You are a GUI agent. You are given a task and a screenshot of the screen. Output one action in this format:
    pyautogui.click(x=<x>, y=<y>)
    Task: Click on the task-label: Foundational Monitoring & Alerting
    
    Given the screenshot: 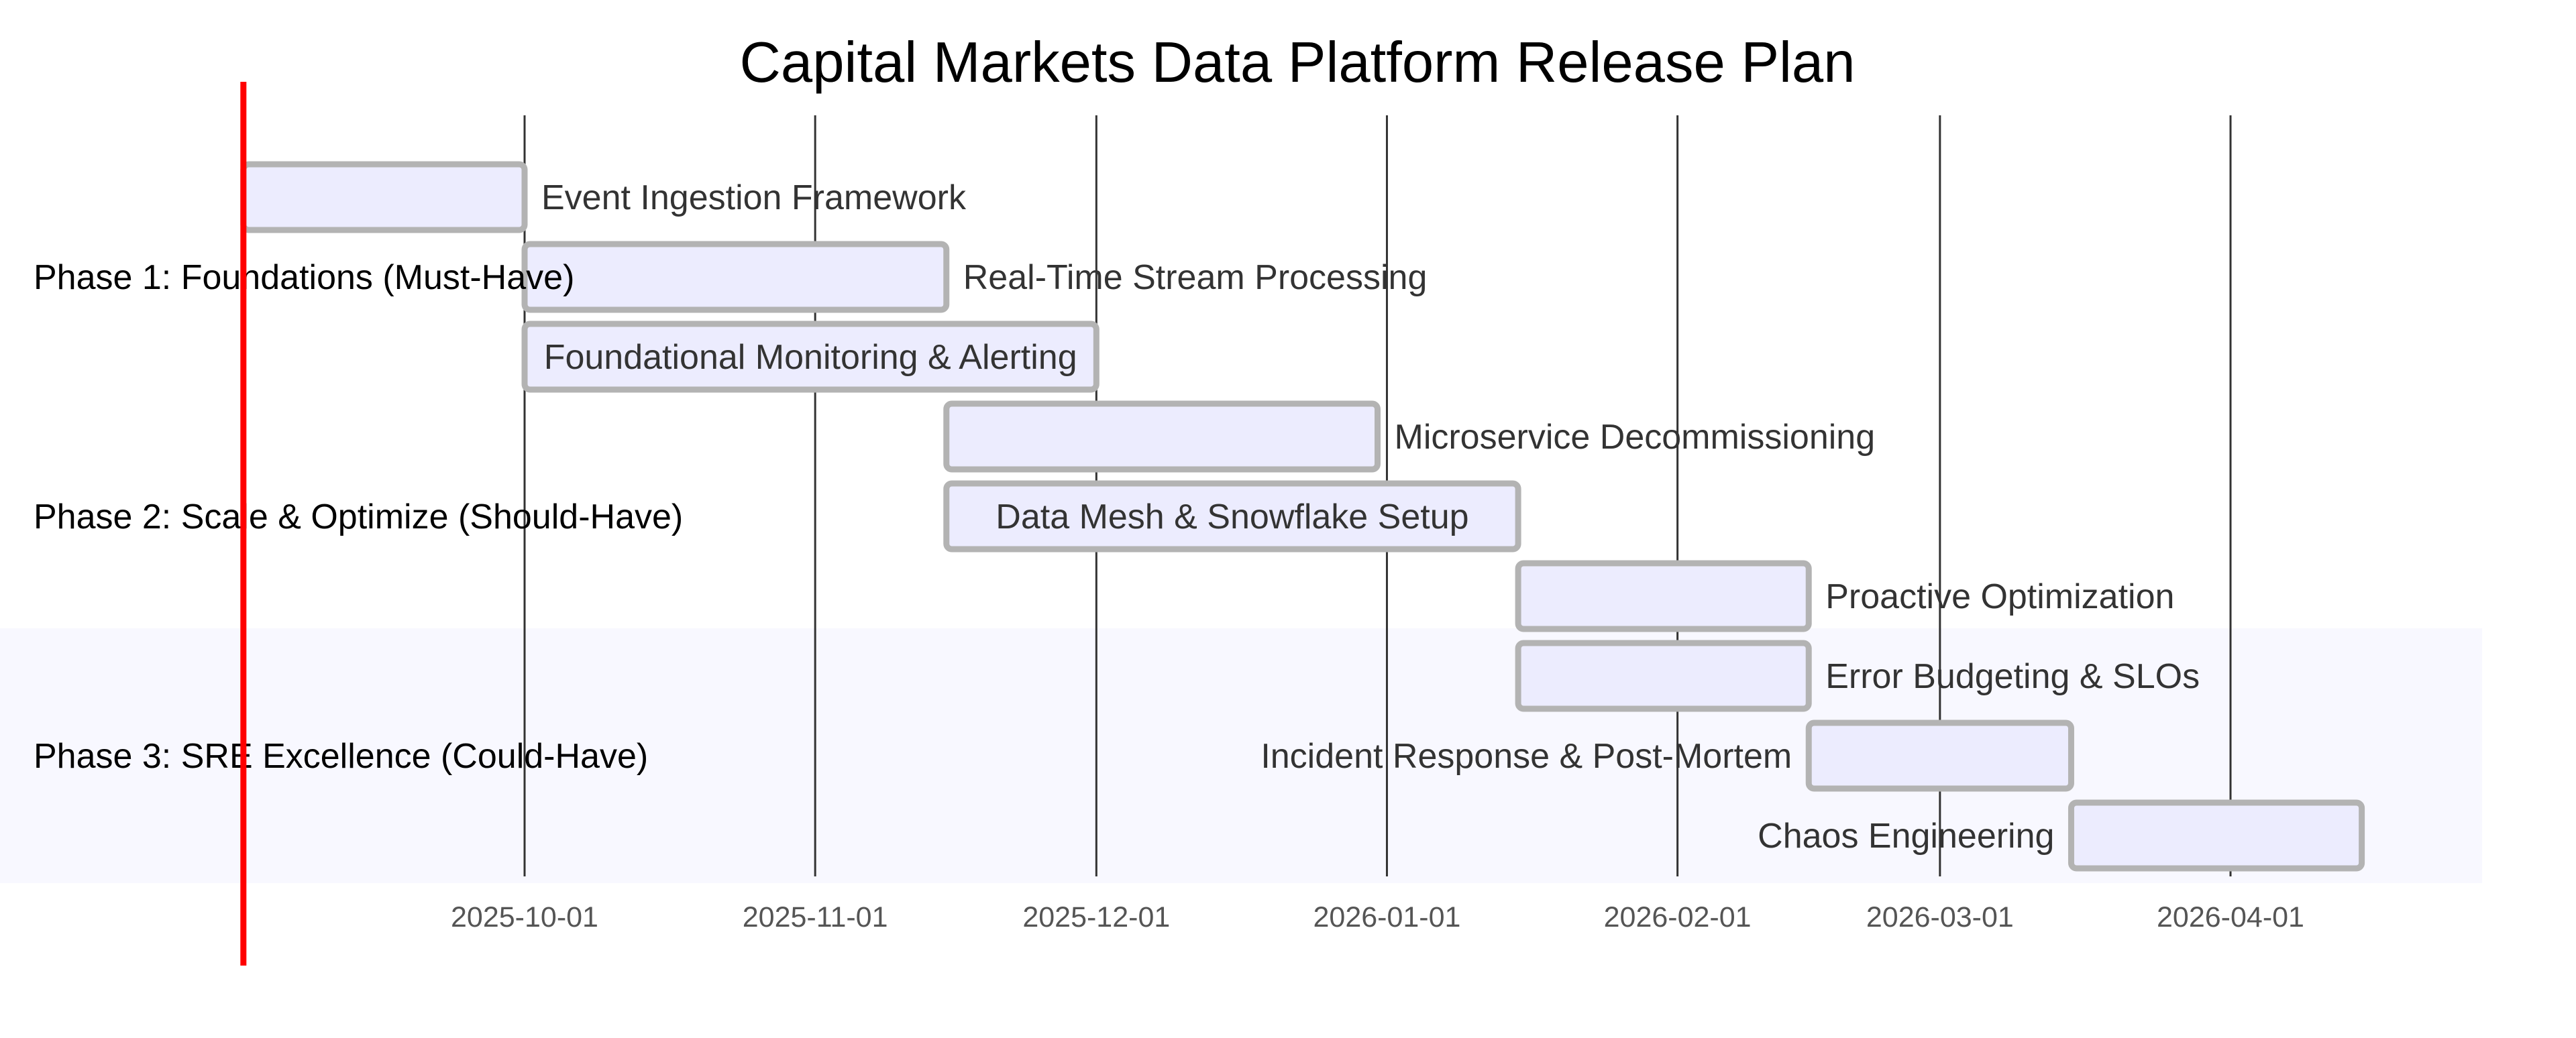 What is the action you would take?
    pyautogui.click(x=810, y=357)
    